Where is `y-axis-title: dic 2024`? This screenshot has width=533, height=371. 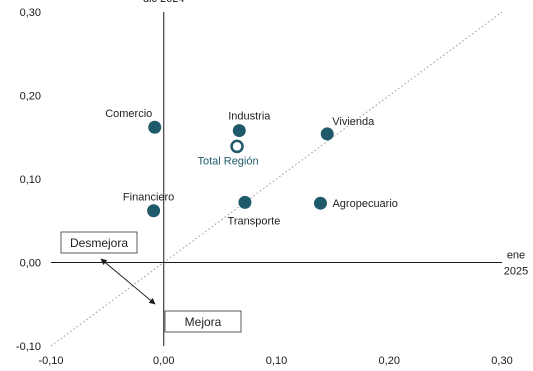
y-axis-title: dic 2024 is located at coordinates (164, 2).